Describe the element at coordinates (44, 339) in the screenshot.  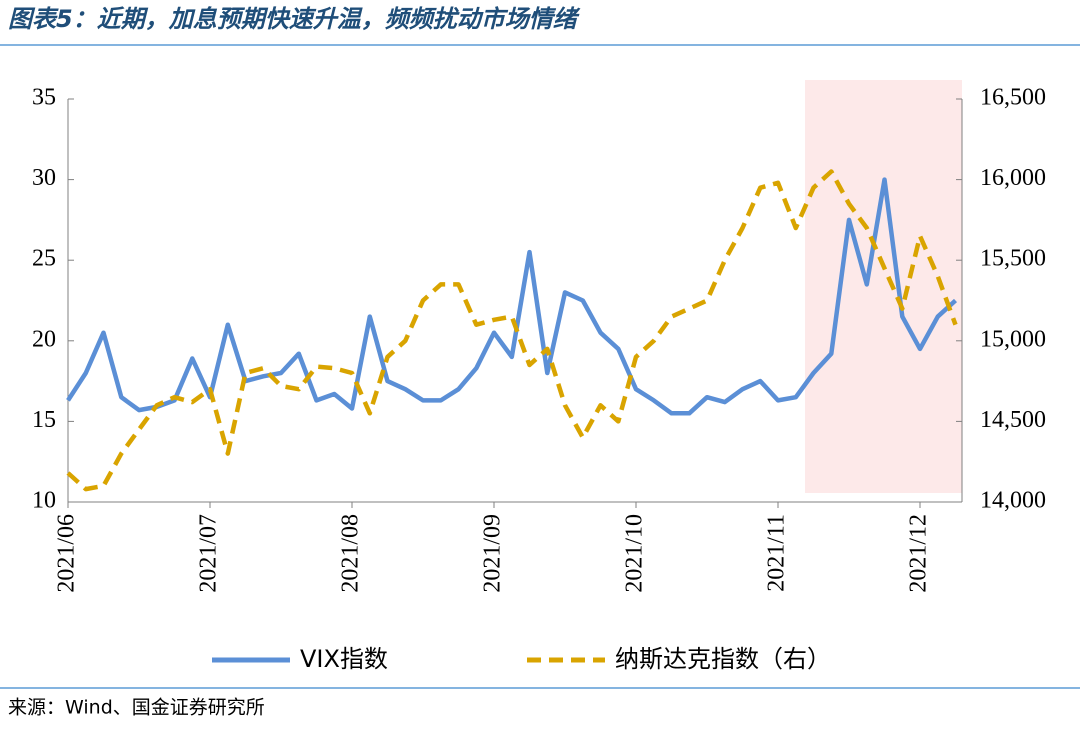
I see `y-tick-label: 20` at that location.